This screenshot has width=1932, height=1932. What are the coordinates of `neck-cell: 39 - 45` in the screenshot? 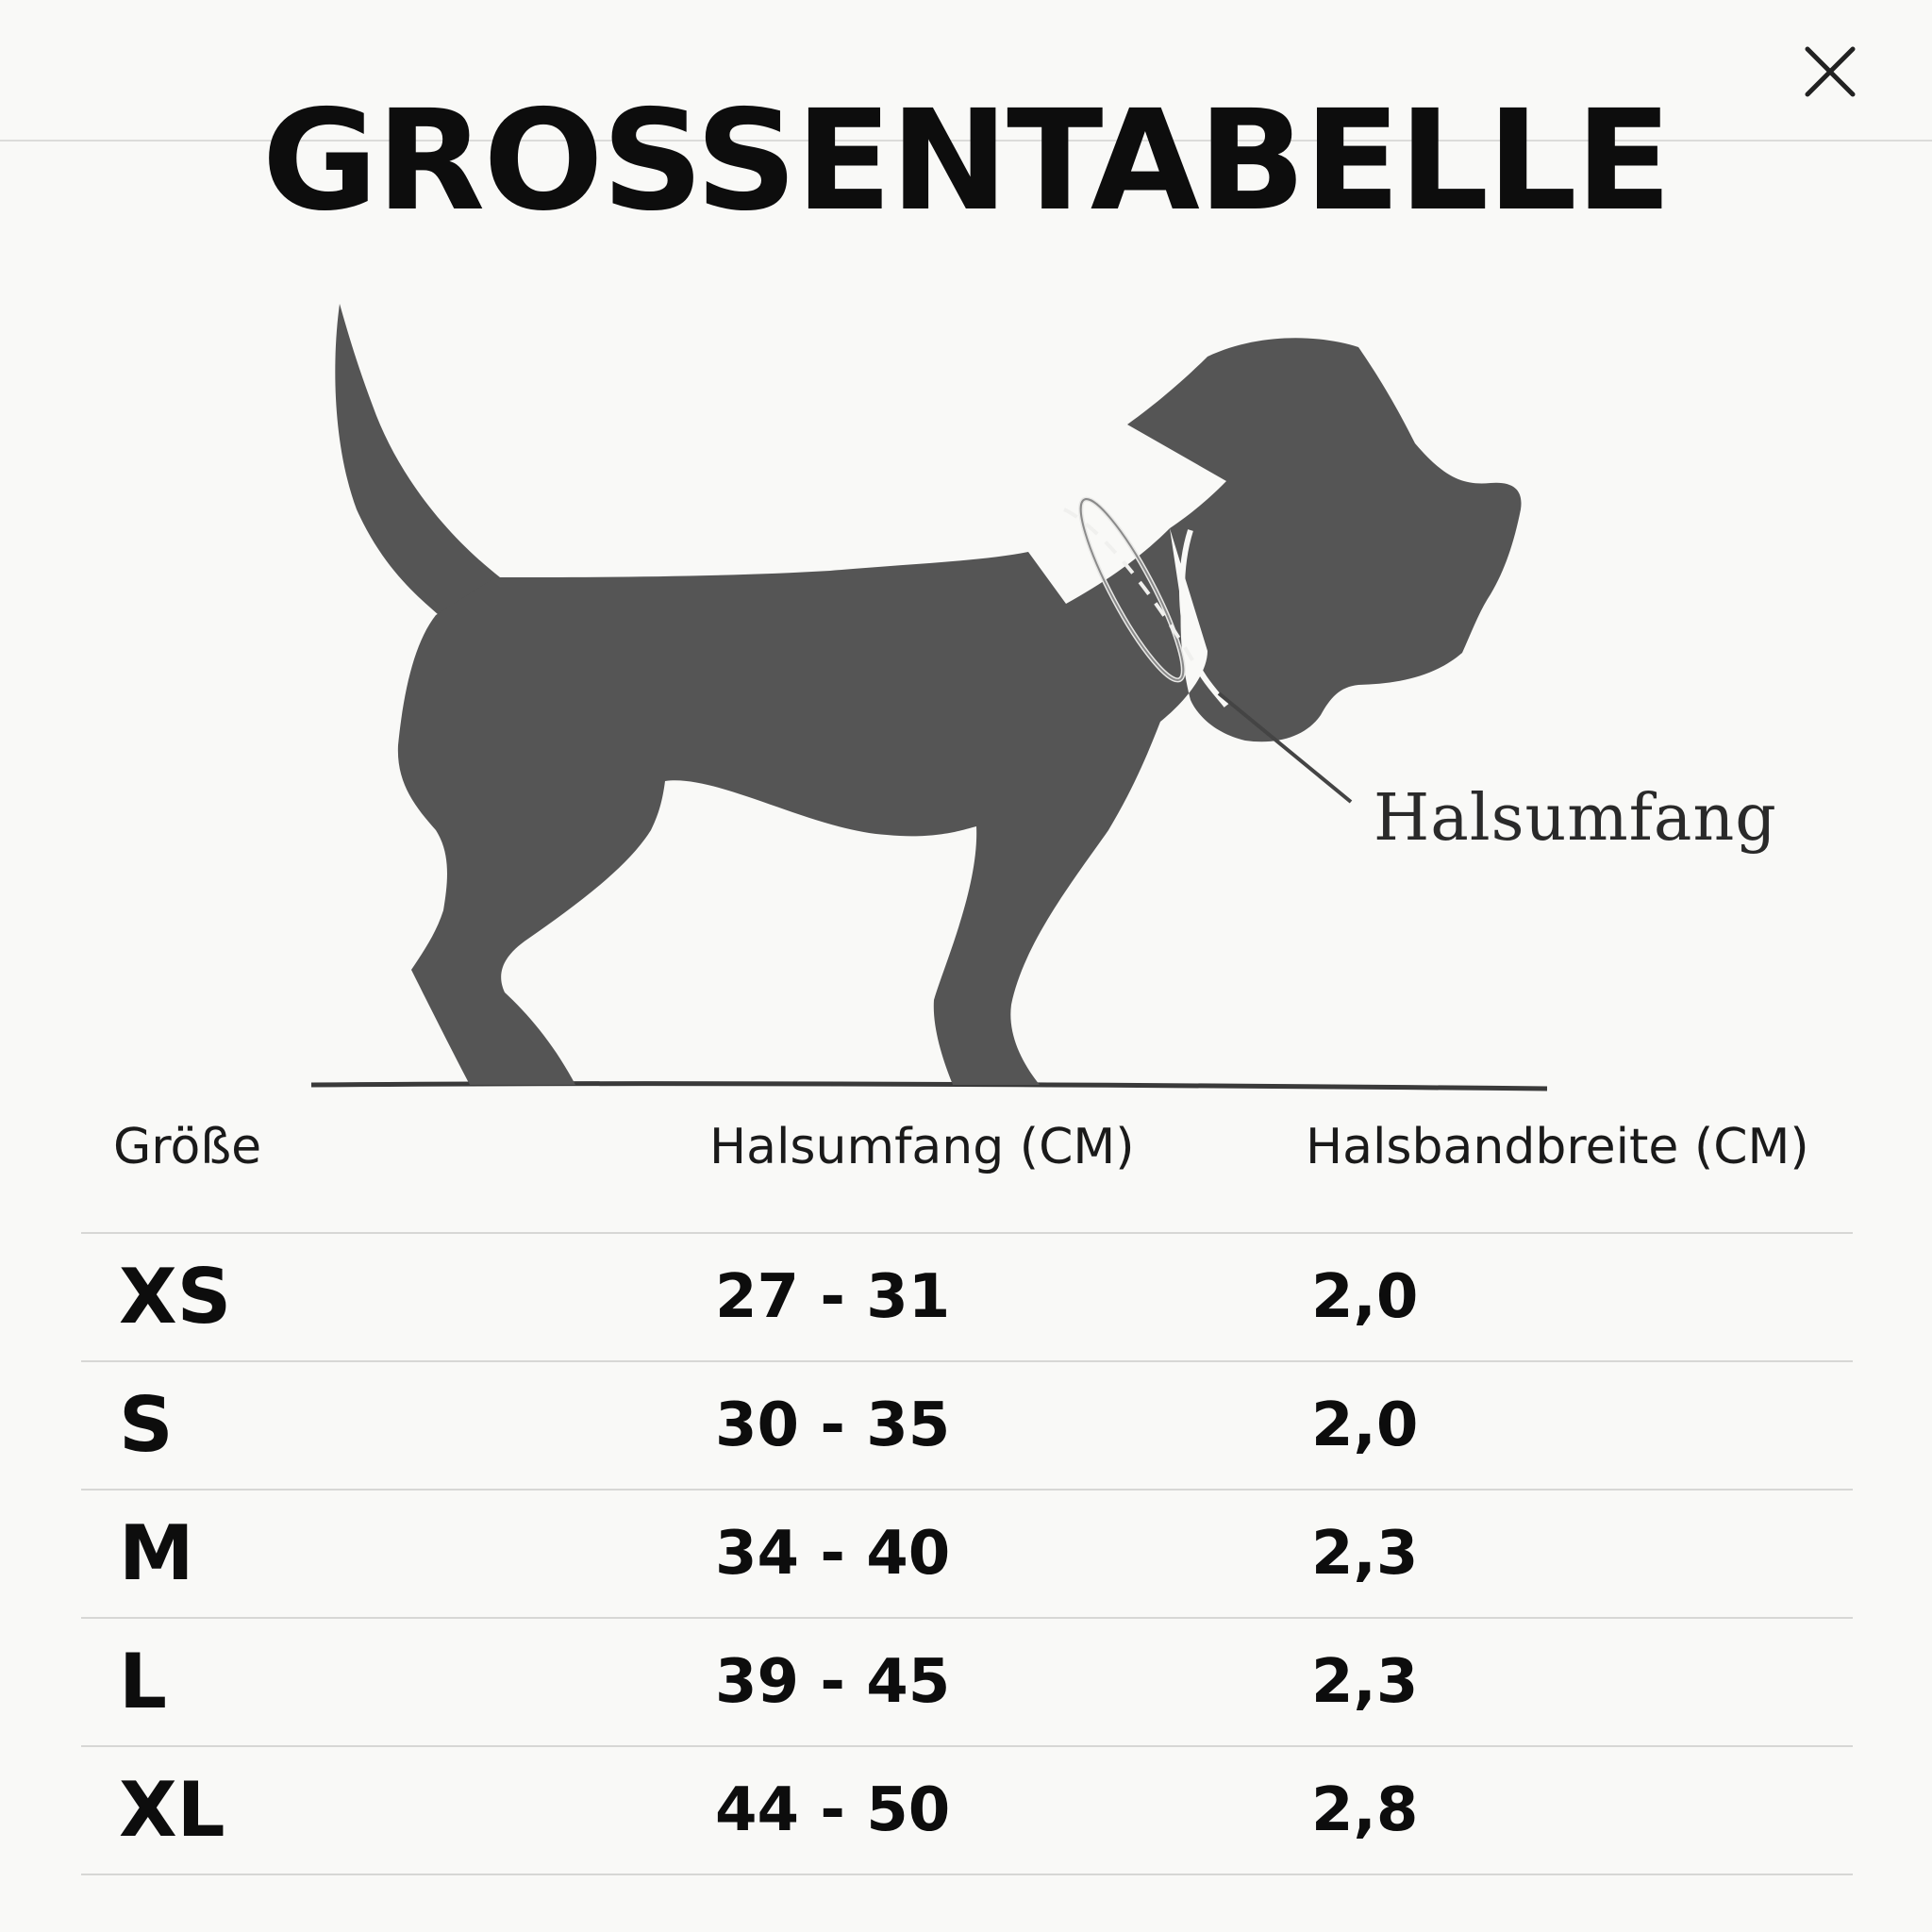 It's located at (833, 1682).